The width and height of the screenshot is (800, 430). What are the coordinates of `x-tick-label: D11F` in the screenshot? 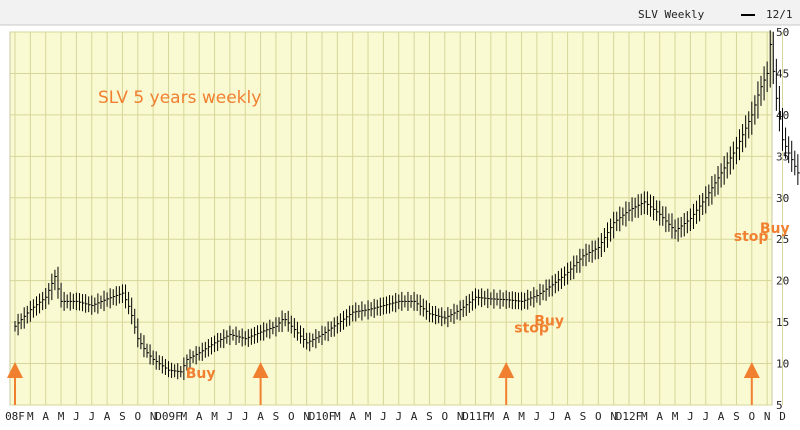 It's located at (475, 416).